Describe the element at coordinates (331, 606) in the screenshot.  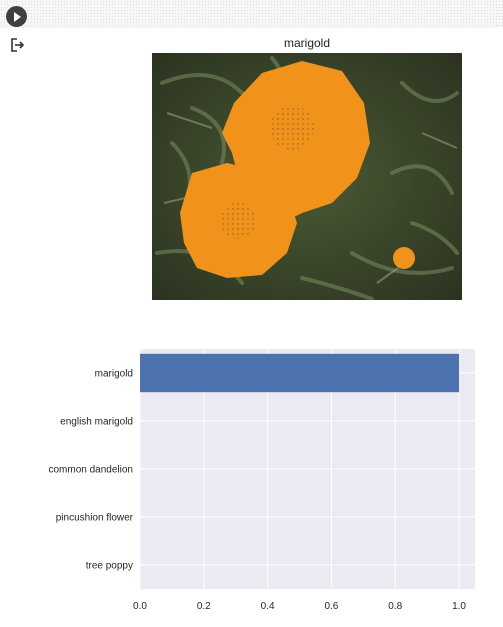
I see `x-tick-label: 0.6` at that location.